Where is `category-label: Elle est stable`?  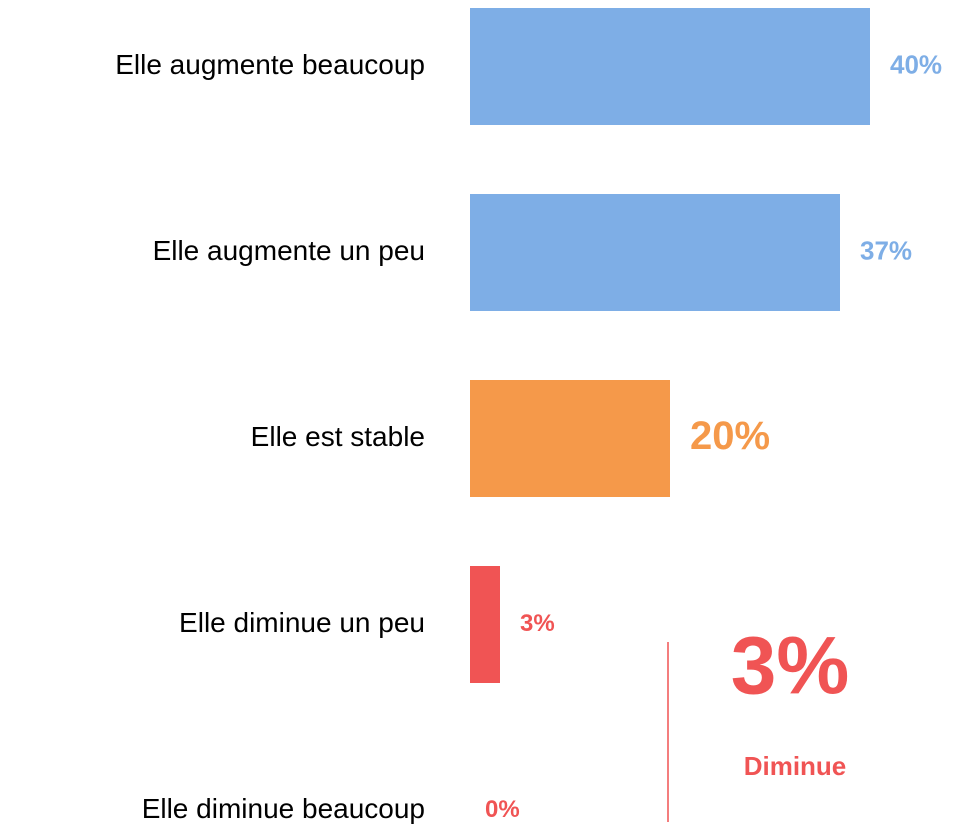
category-label: Elle est stable is located at coordinates (338, 436).